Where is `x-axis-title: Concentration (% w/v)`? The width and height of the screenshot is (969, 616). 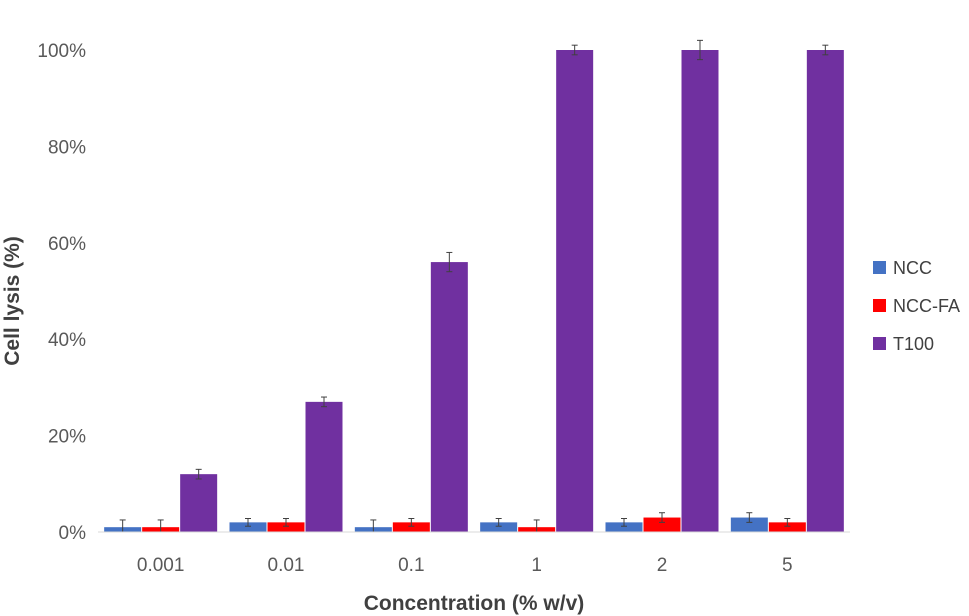
x-axis-title: Concentration (% w/v) is located at coordinates (474, 603).